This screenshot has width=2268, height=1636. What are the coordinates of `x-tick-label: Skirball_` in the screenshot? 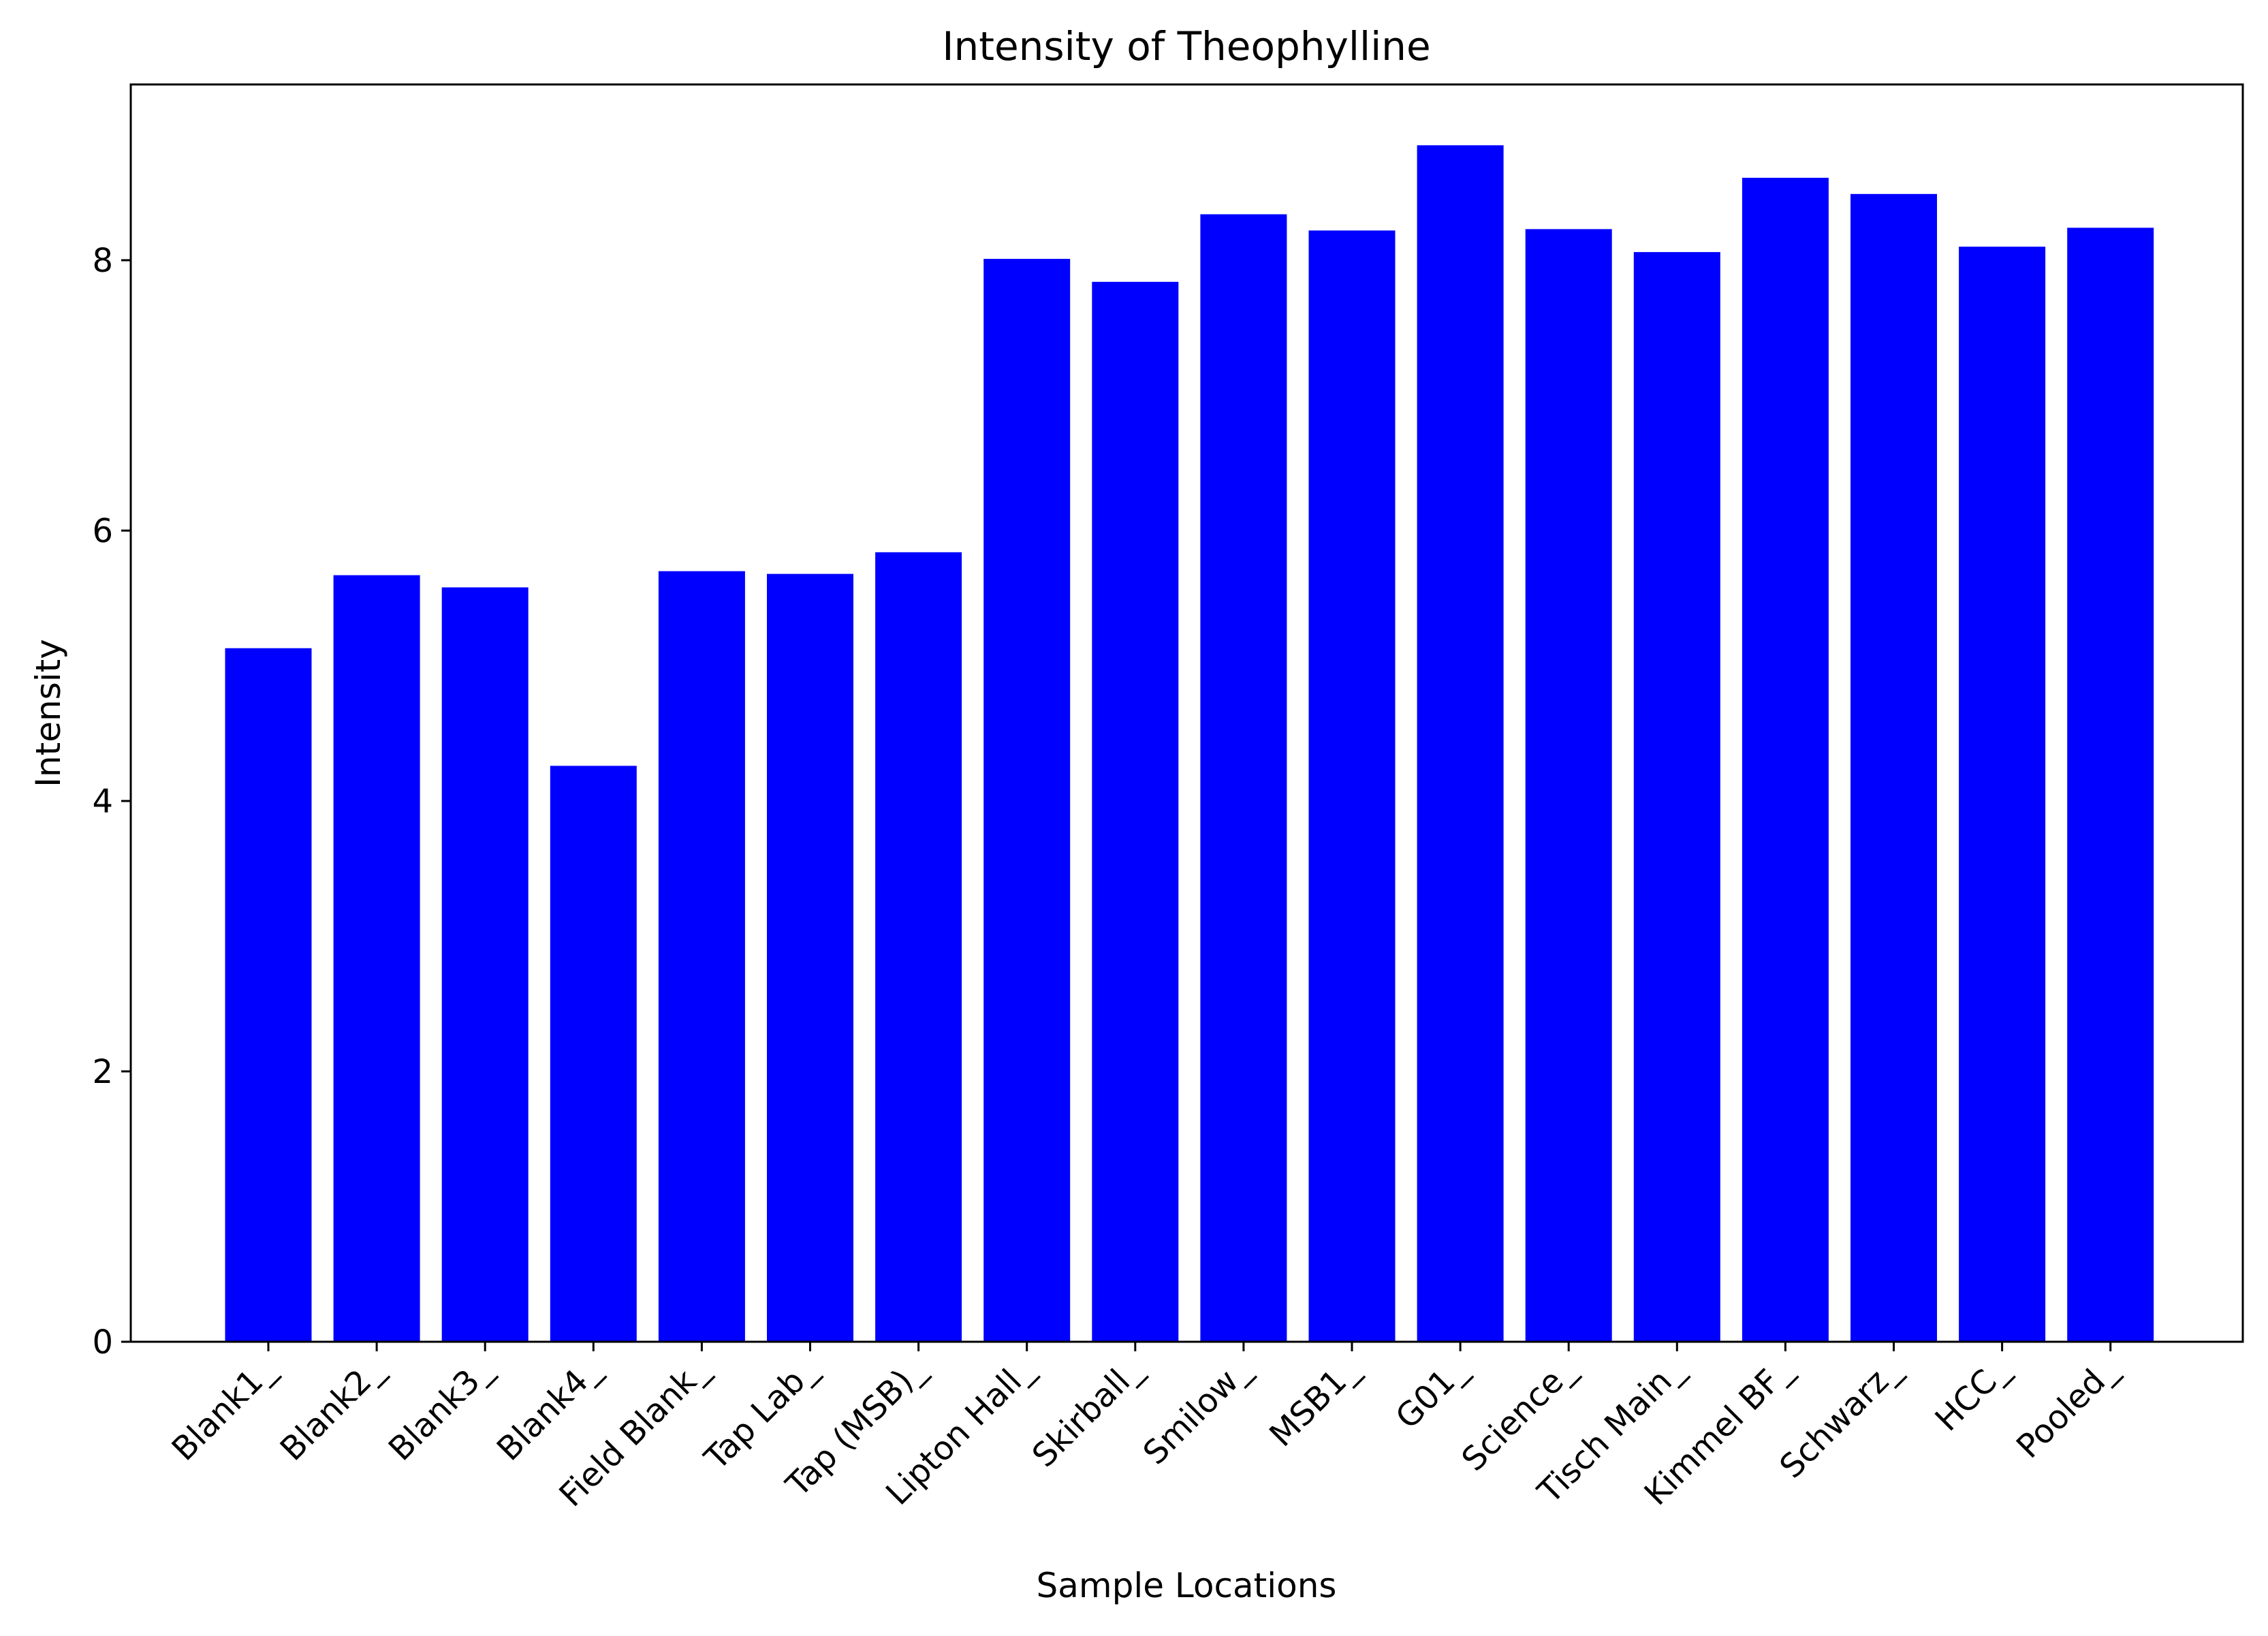 It's located at (1087, 1412).